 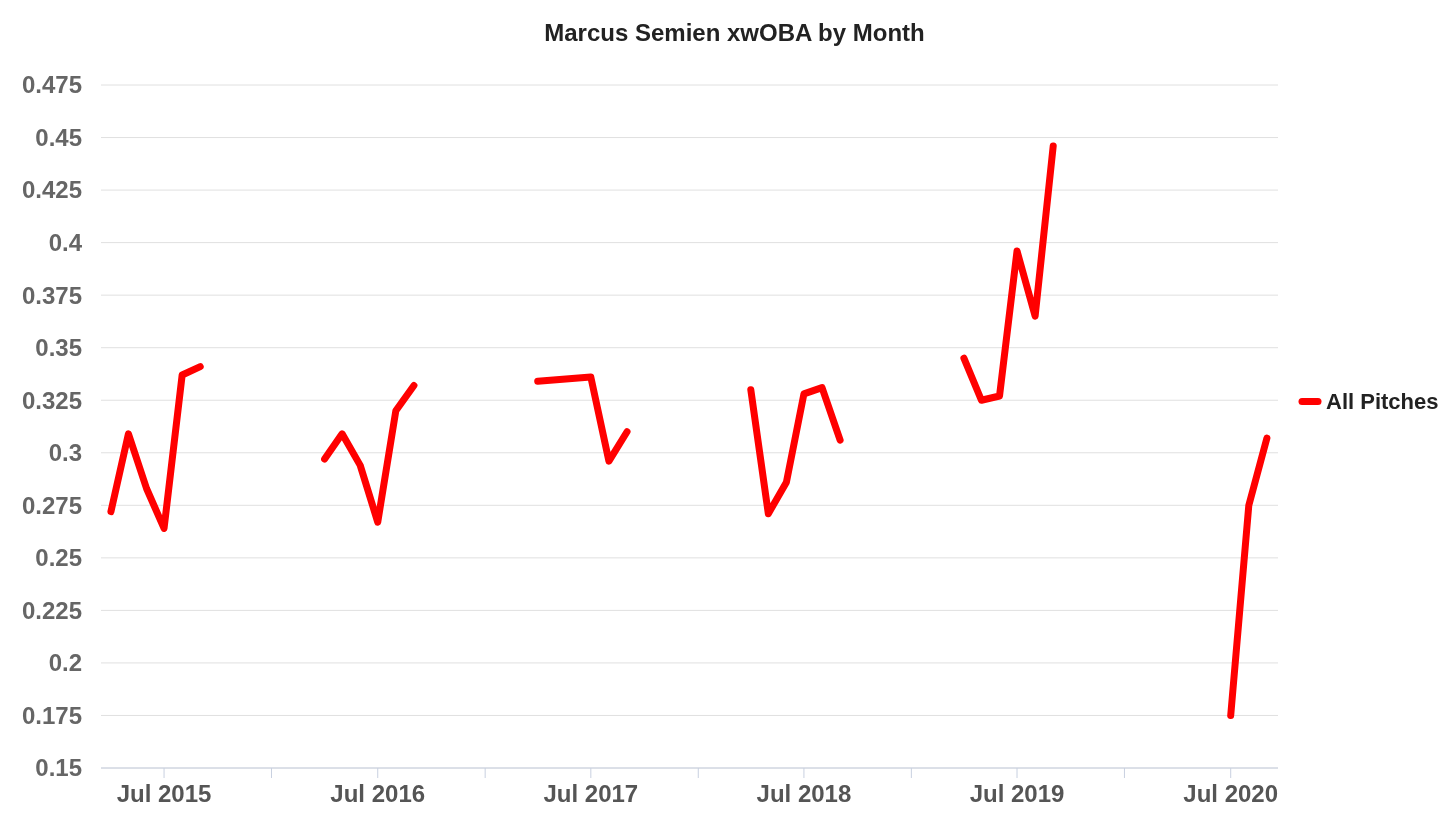 What do you see at coordinates (65, 453) in the screenshot?
I see `y-tick-label: 0.3` at bounding box center [65, 453].